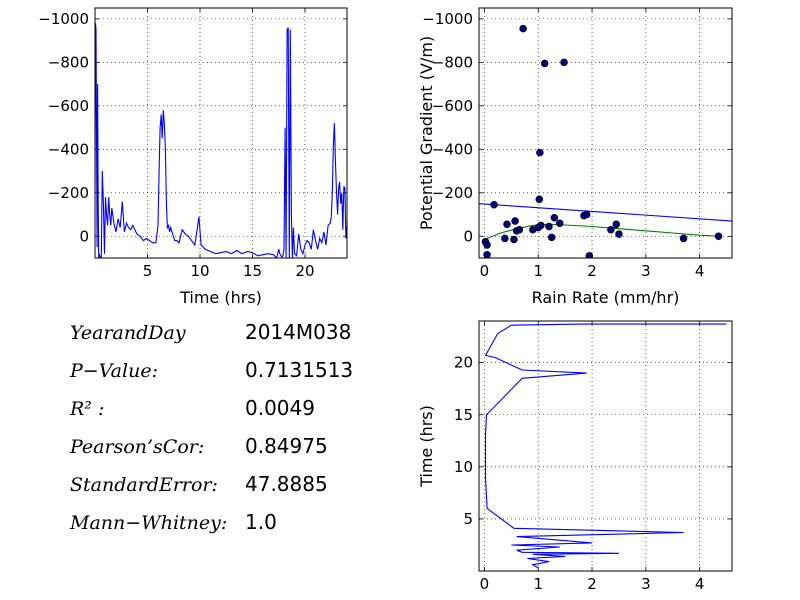 This screenshot has width=800, height=600. What do you see at coordinates (149, 523) in the screenshot?
I see `stat-label: Mann−Whitney:` at bounding box center [149, 523].